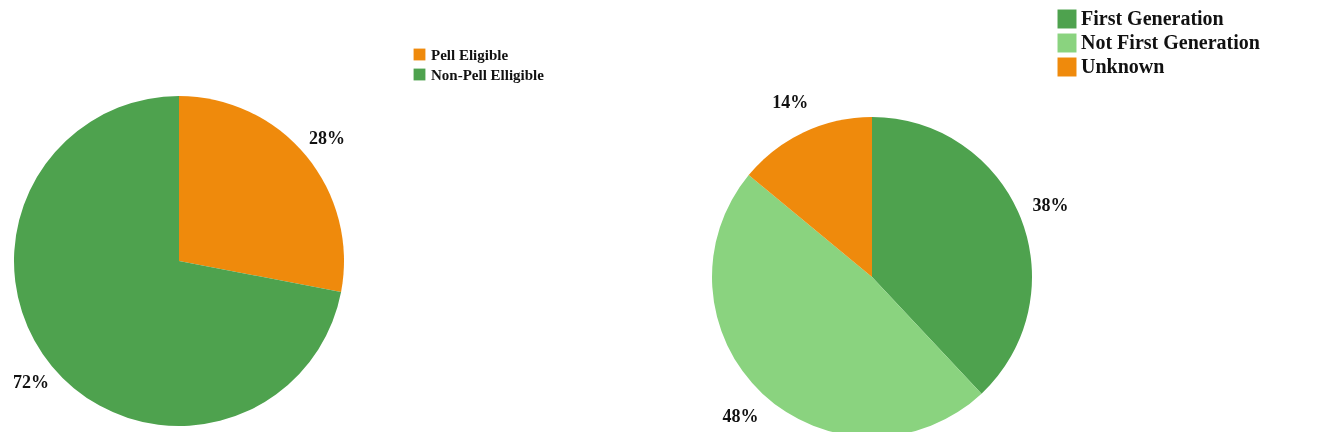  Describe the element at coordinates (1170, 42) in the screenshot. I see `legend-label: Not First Generation` at that location.